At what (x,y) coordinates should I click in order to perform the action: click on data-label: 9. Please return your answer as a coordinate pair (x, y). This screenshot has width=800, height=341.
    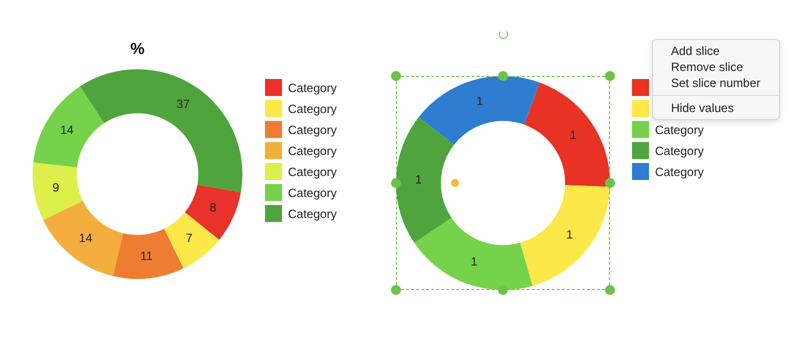
    Looking at the image, I should click on (56, 187).